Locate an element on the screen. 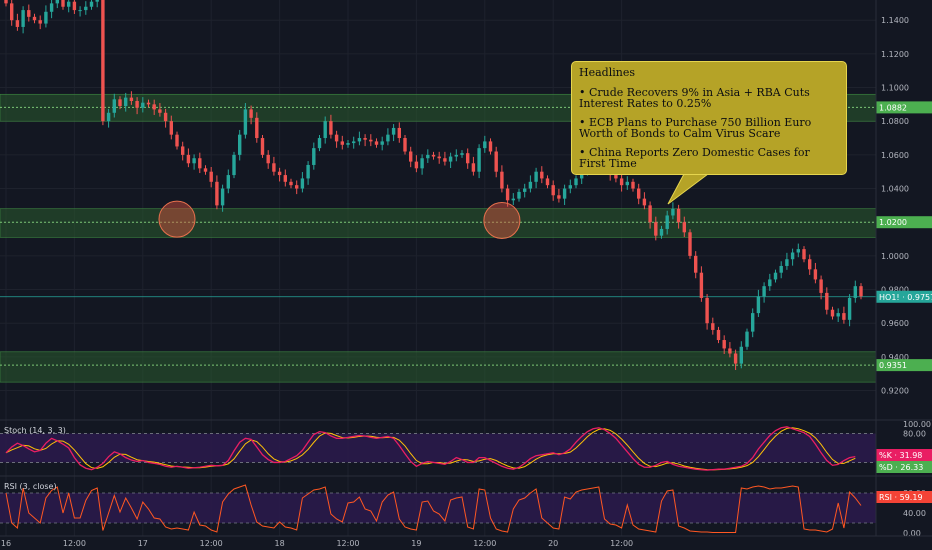 This screenshot has width=932, height=550. time-axis-label-0: 16 is located at coordinates (6, 543).